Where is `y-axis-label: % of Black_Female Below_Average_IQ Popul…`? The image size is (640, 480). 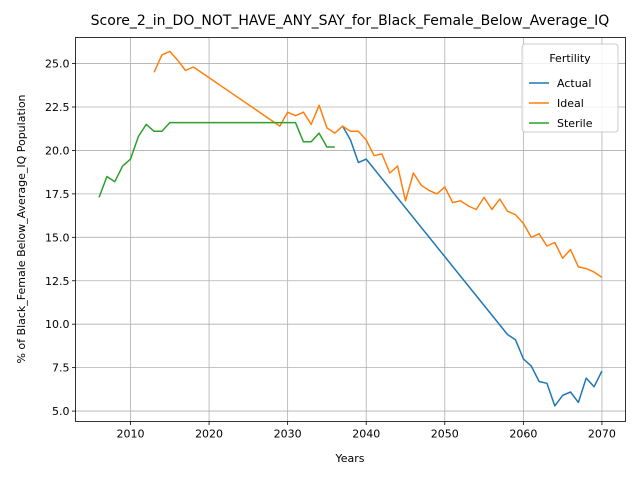 y-axis-label: % of Black_Female Below_Average_IQ Popul… is located at coordinates (21, 228).